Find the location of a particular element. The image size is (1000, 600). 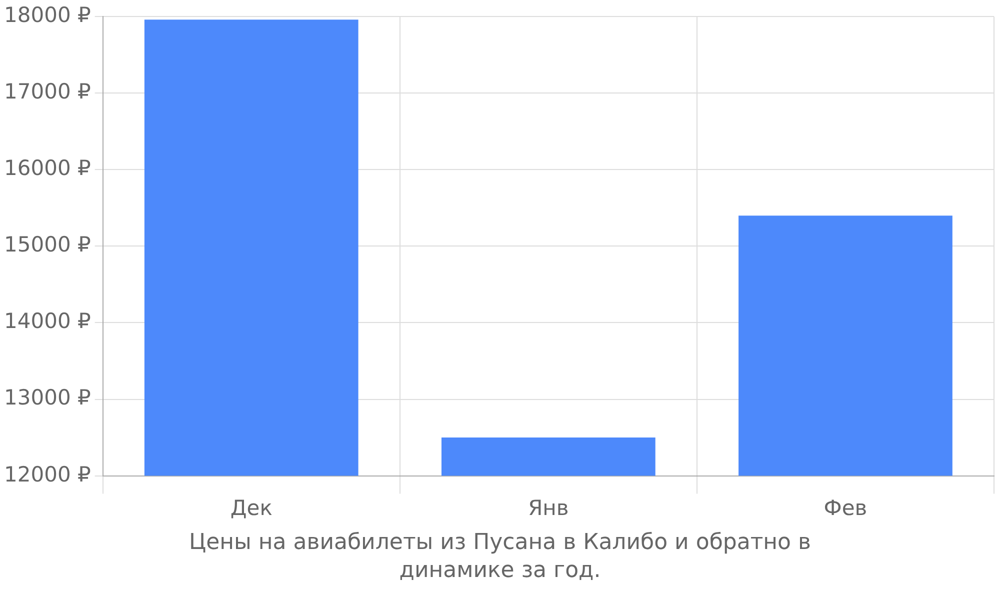

y-tick-label: 17000 ₽ is located at coordinates (47, 92).